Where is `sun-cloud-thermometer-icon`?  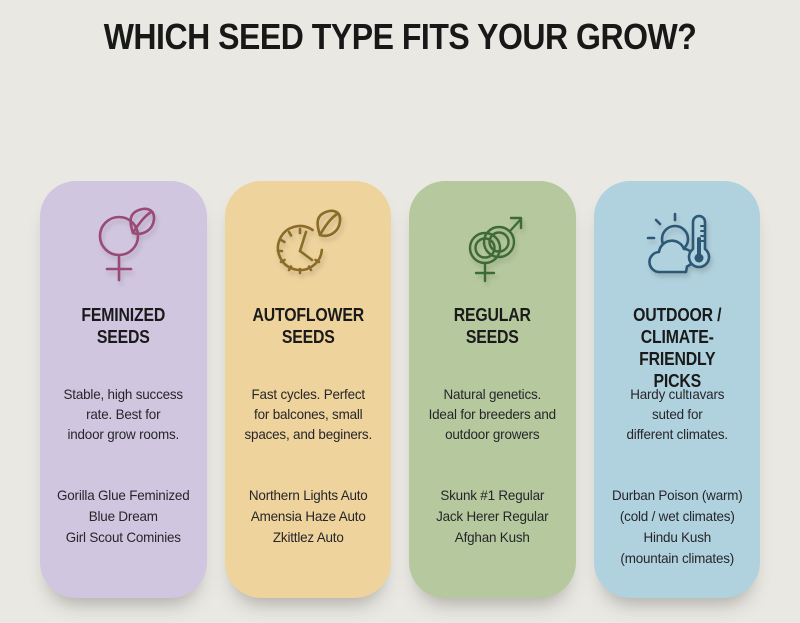
sun-cloud-thermometer-icon is located at coordinates (677, 246).